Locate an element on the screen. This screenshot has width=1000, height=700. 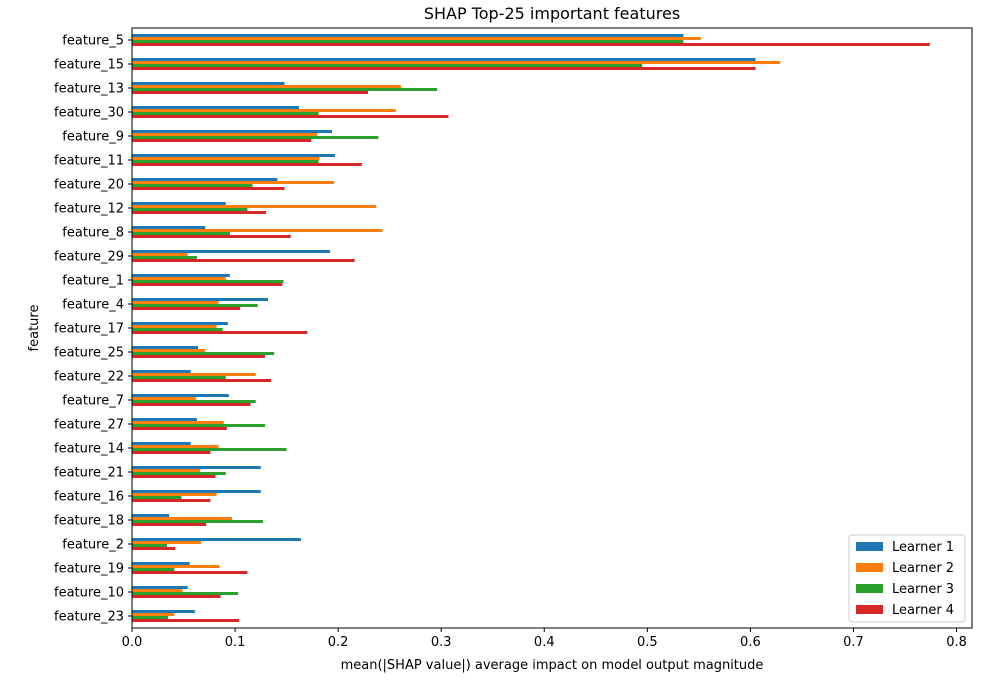
x-tick-label: 0.8 is located at coordinates (956, 642).